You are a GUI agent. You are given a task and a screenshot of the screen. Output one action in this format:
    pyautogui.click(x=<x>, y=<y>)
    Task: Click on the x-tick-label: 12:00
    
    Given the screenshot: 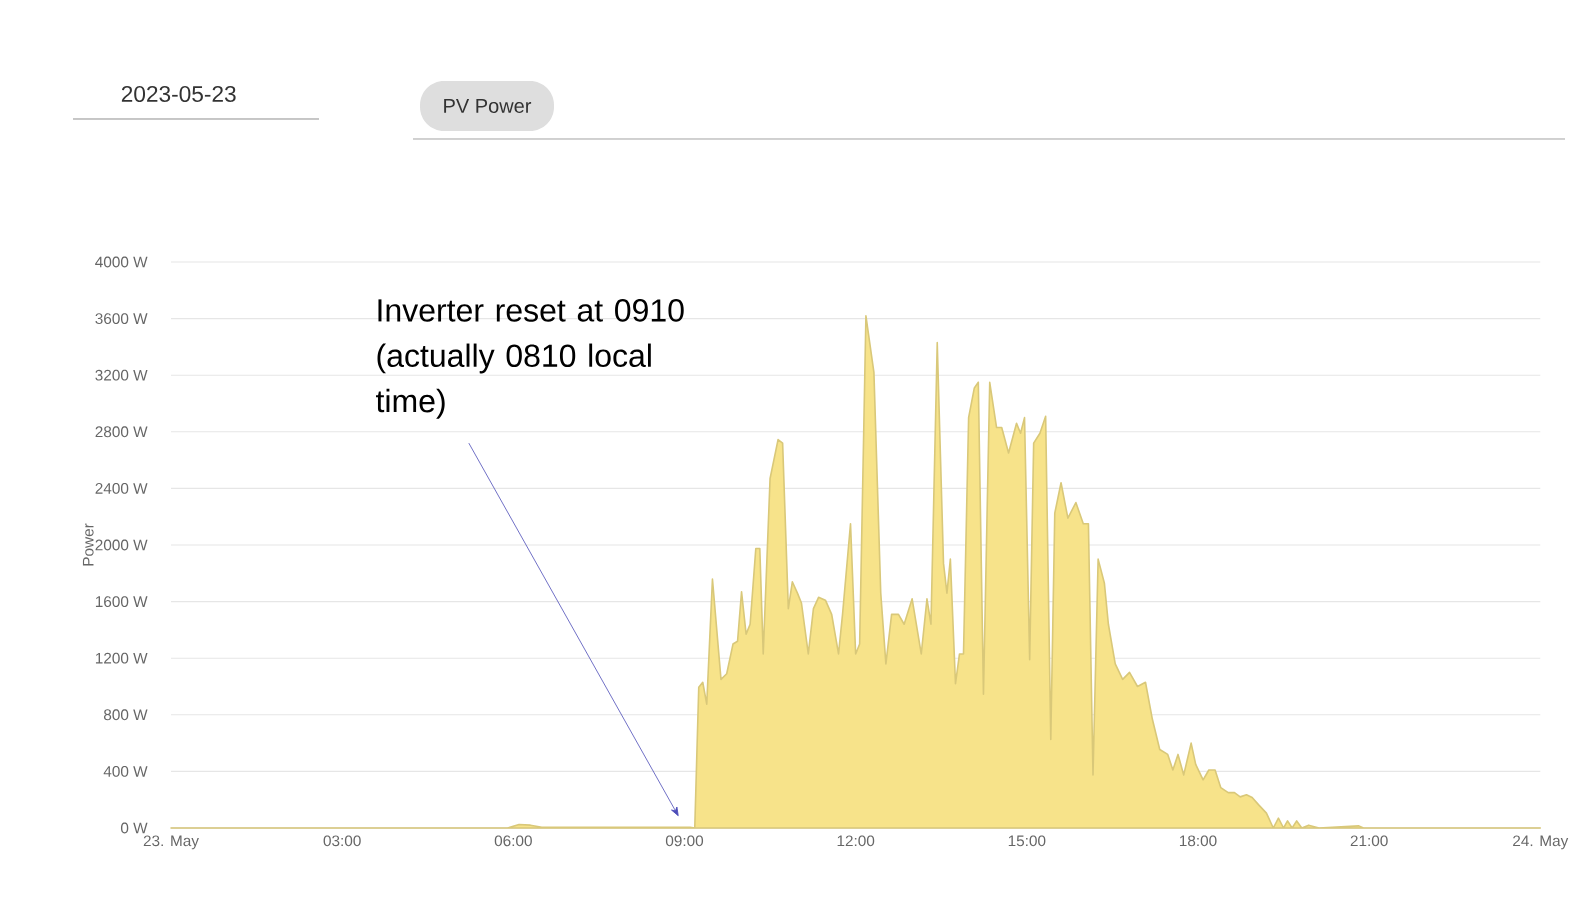 What is the action you would take?
    pyautogui.click(x=856, y=841)
    